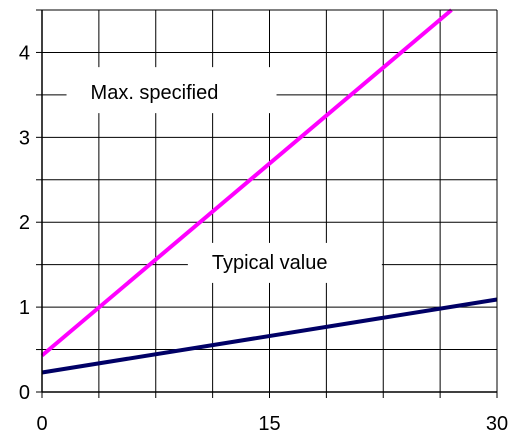 This screenshot has width=510, height=440. I want to click on x-tick-label: 30, so click(497, 424).